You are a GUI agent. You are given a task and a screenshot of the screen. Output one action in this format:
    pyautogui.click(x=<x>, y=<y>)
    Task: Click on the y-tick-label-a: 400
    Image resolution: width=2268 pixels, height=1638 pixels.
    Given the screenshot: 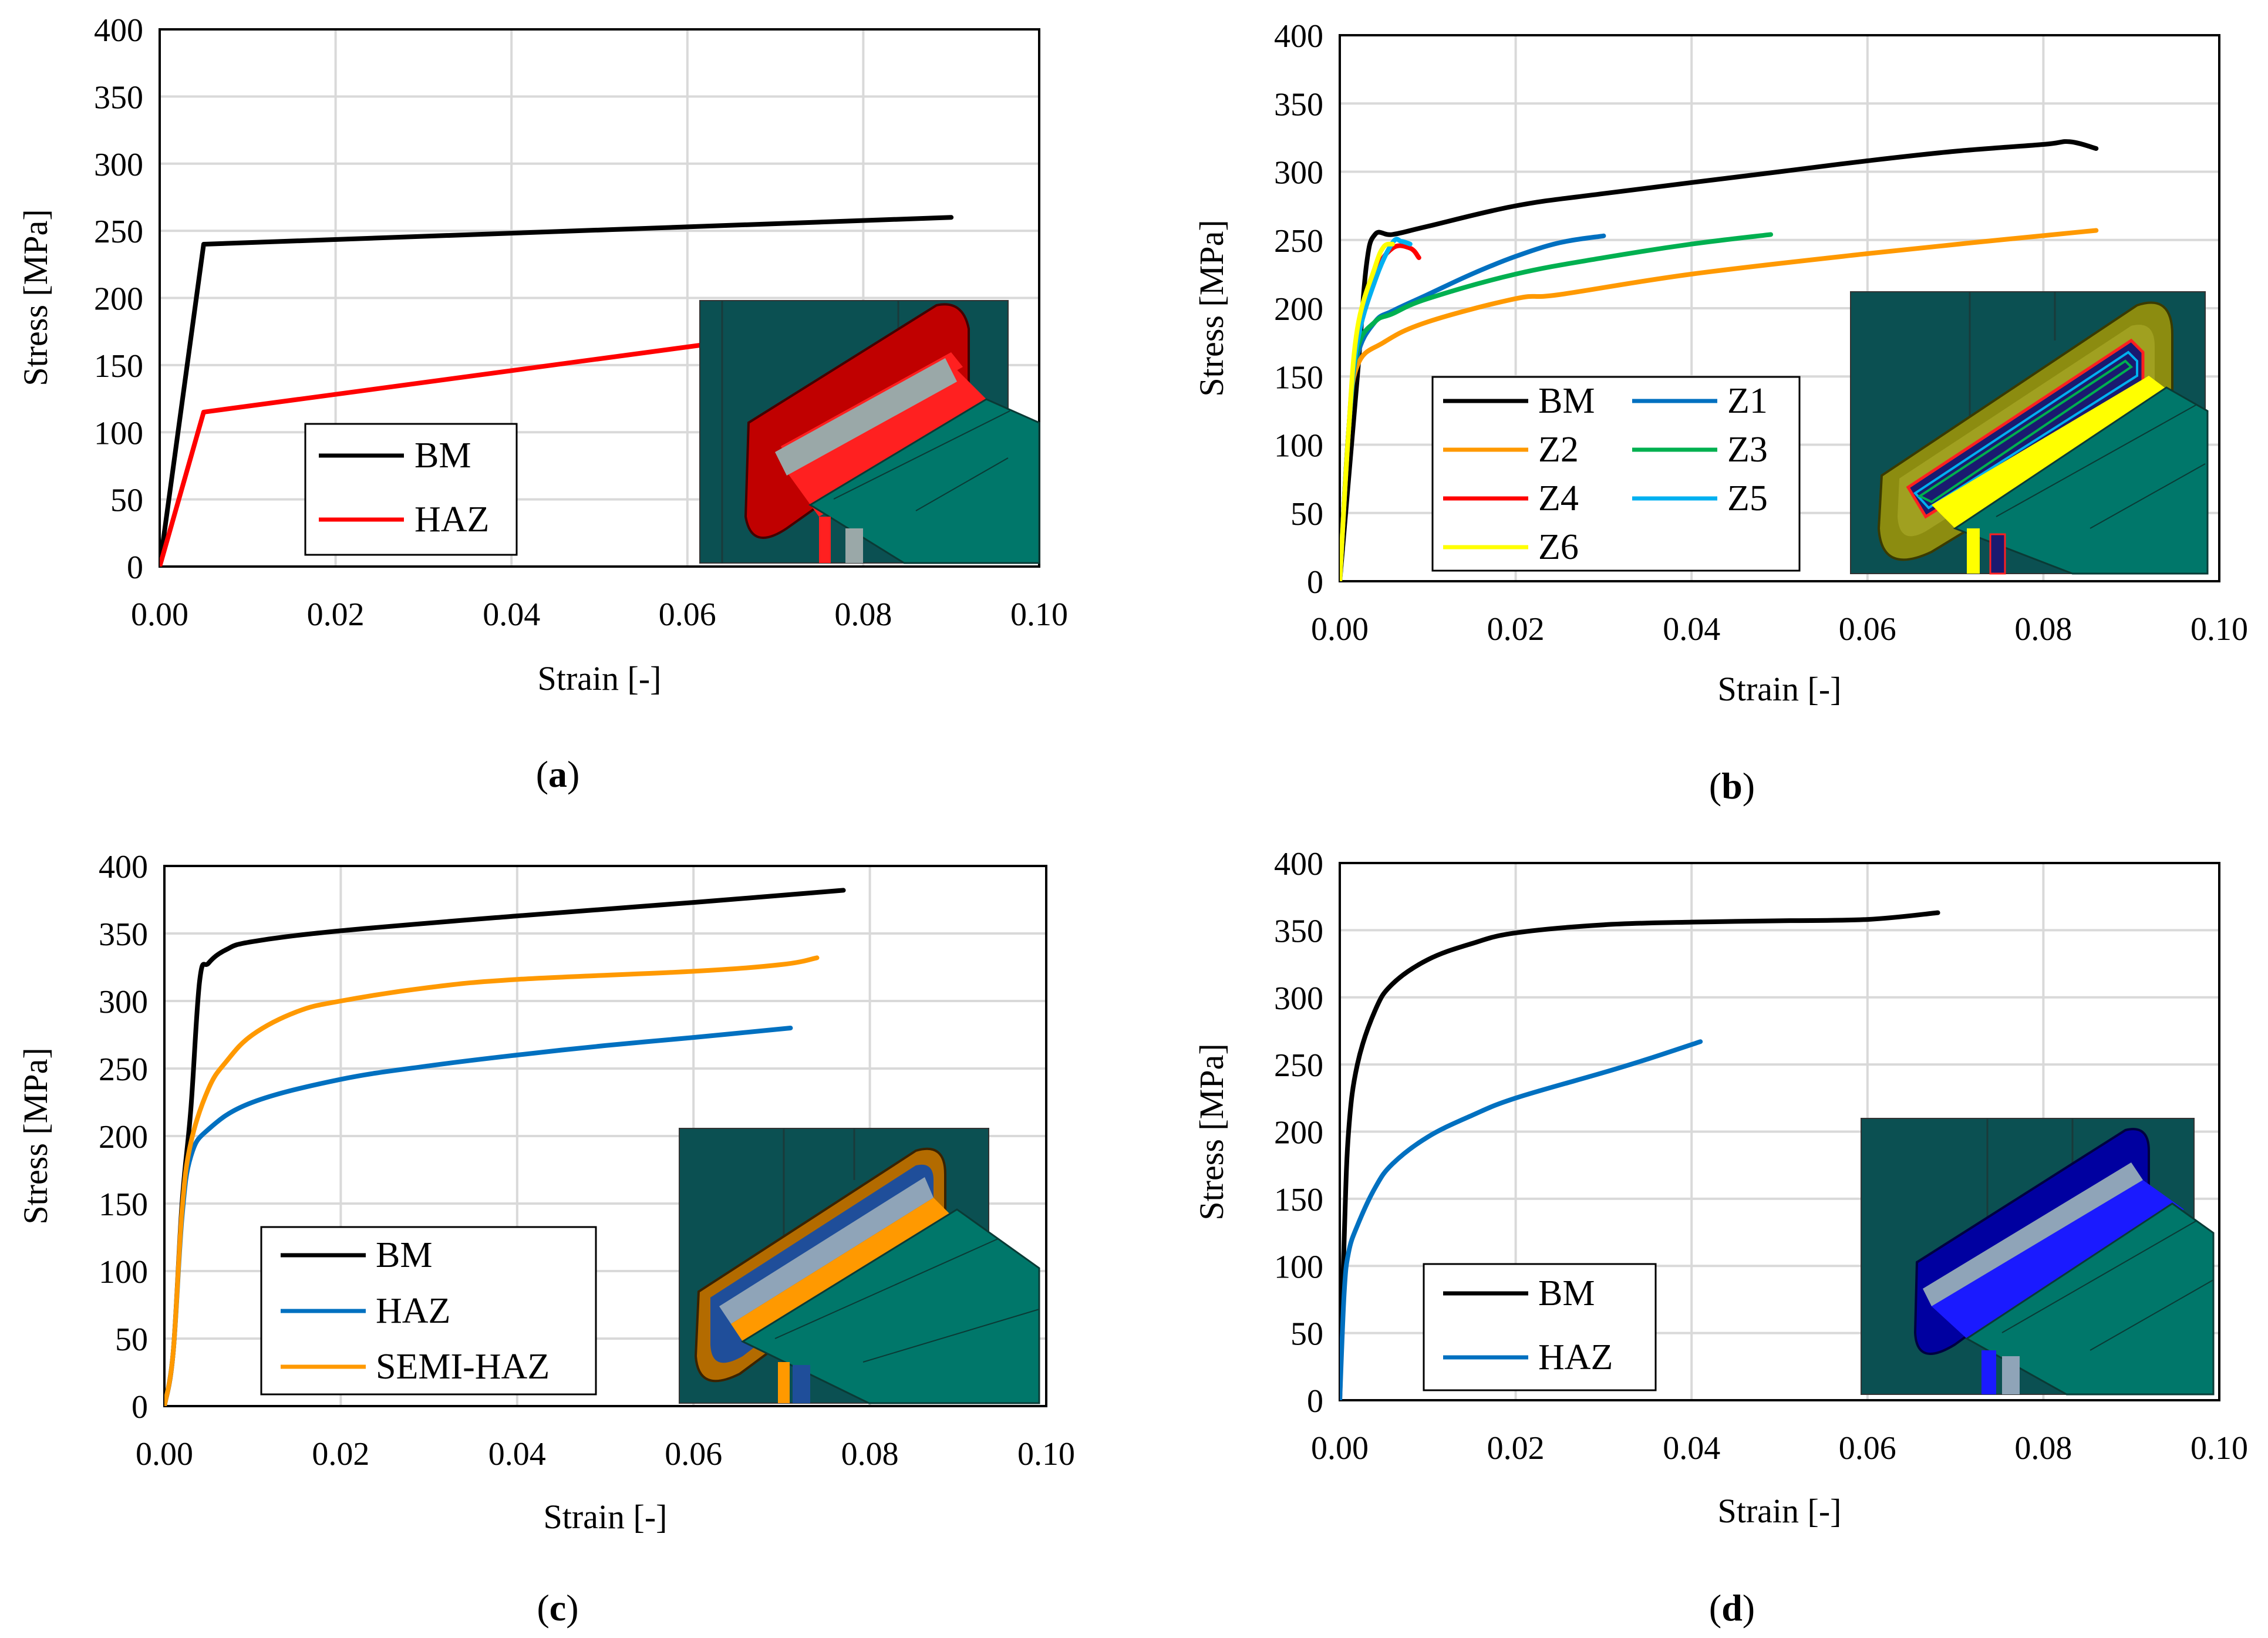 What is the action you would take?
    pyautogui.click(x=118, y=30)
    